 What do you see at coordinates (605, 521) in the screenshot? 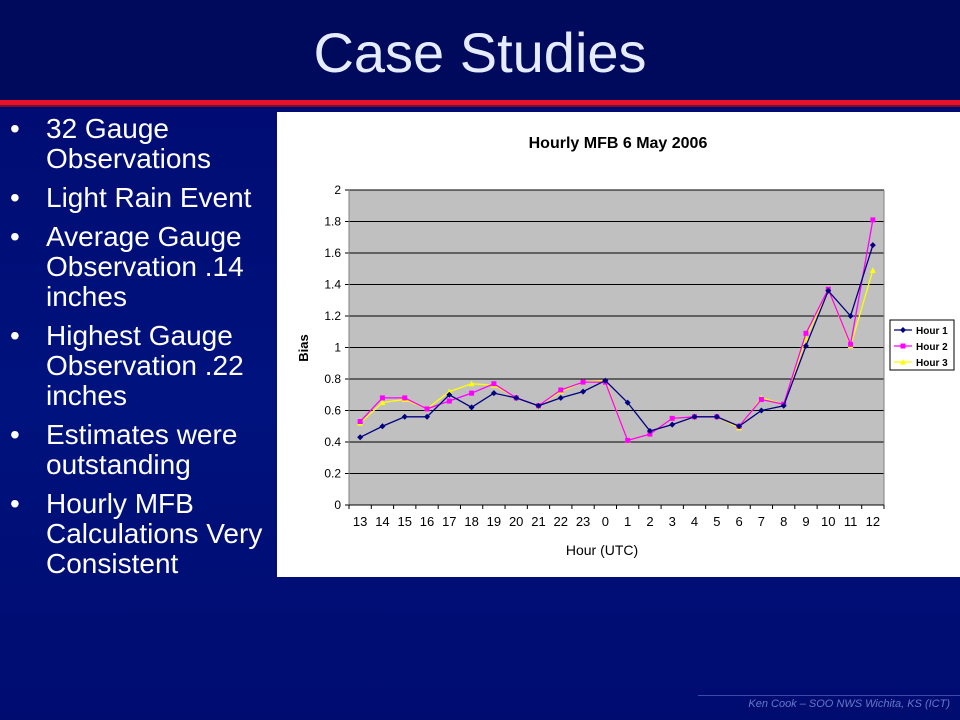
I see `x-tick-label: 0` at bounding box center [605, 521].